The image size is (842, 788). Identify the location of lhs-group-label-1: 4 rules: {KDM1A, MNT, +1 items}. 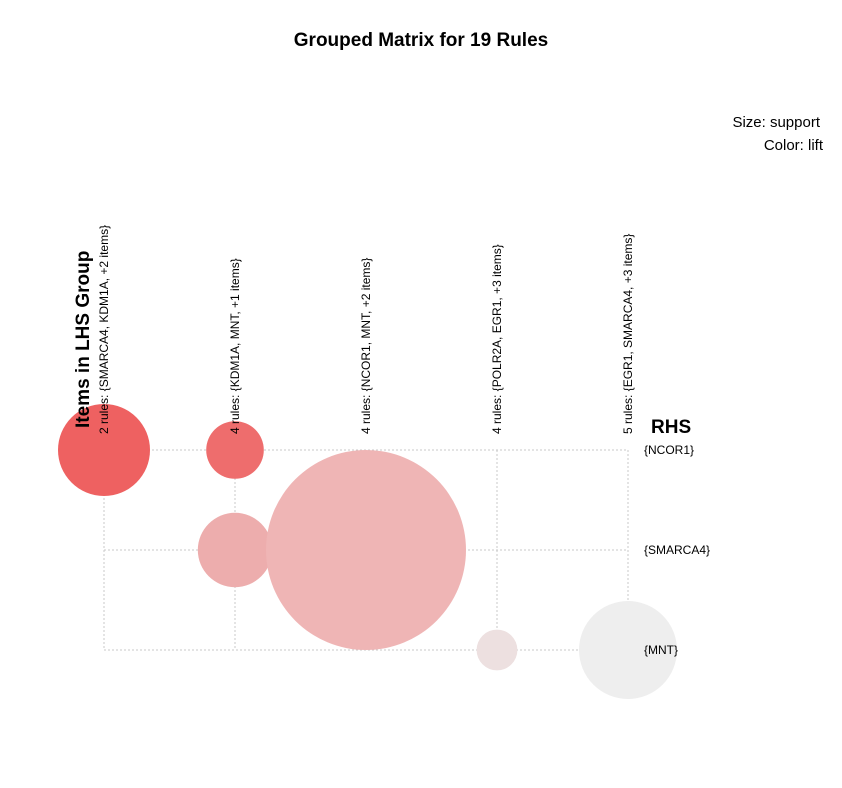
(235, 346).